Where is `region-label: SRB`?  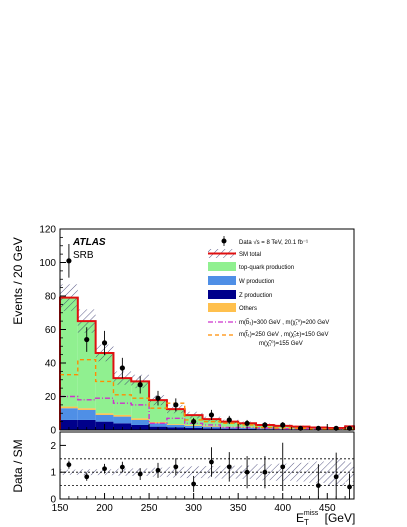 region-label: SRB is located at coordinates (83, 255).